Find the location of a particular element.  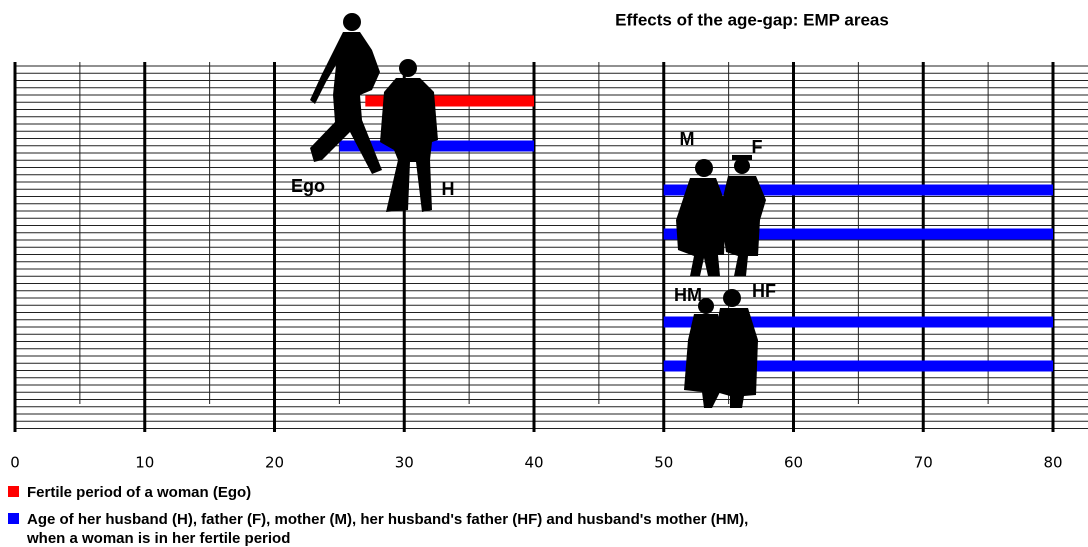

figure-label: F is located at coordinates (757, 147).